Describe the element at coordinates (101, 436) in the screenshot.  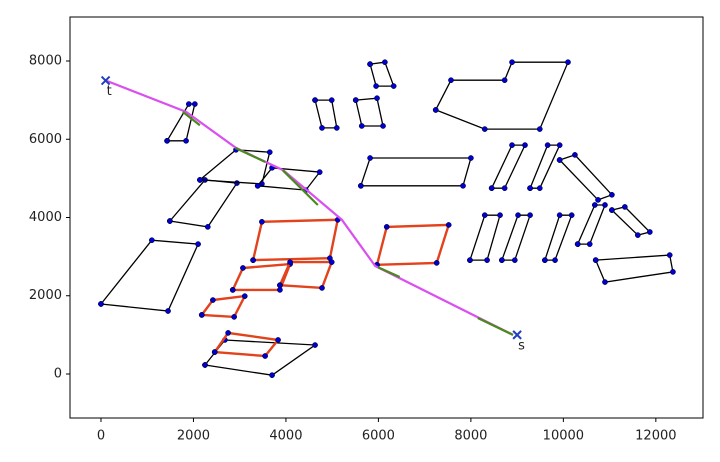
I see `x-tick-label: 0` at that location.